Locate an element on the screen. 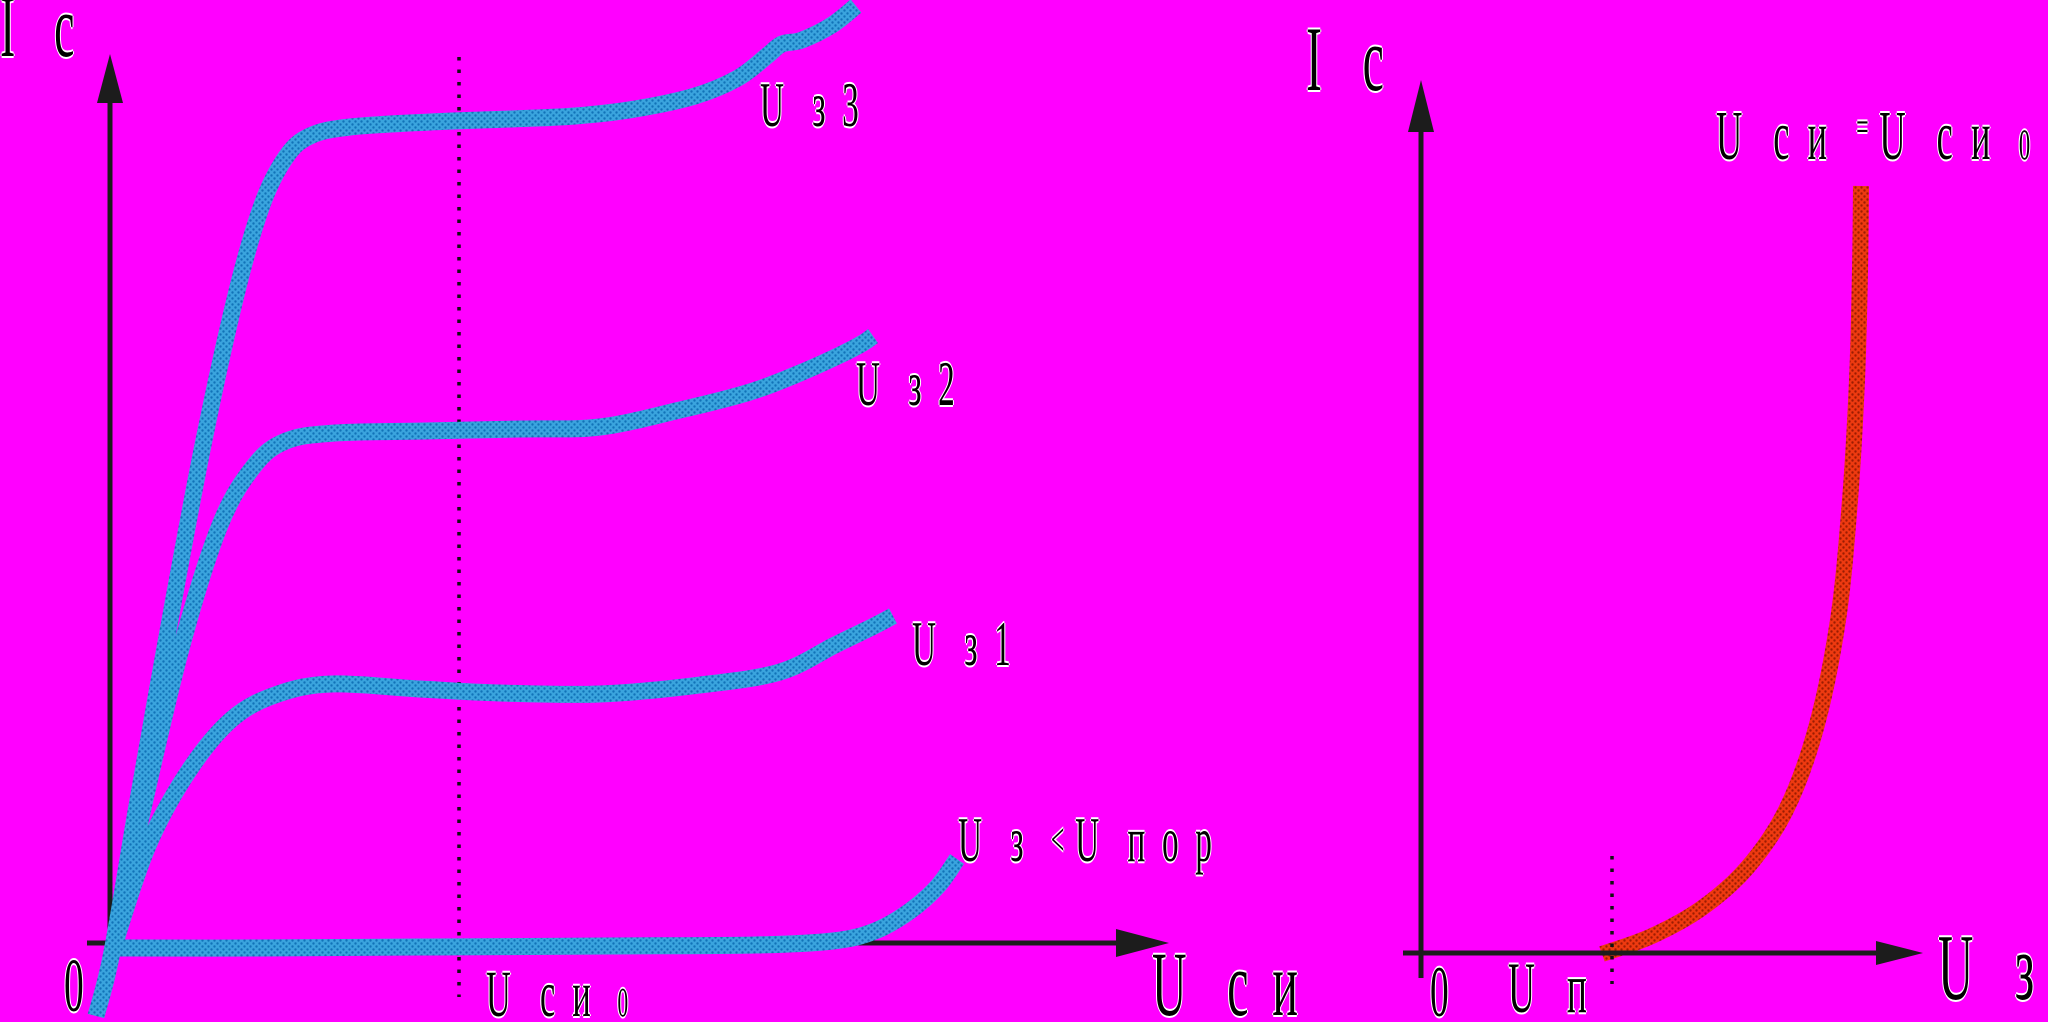 The image size is (2048, 1031). left-y-axis-arrow is located at coordinates (110, 78).